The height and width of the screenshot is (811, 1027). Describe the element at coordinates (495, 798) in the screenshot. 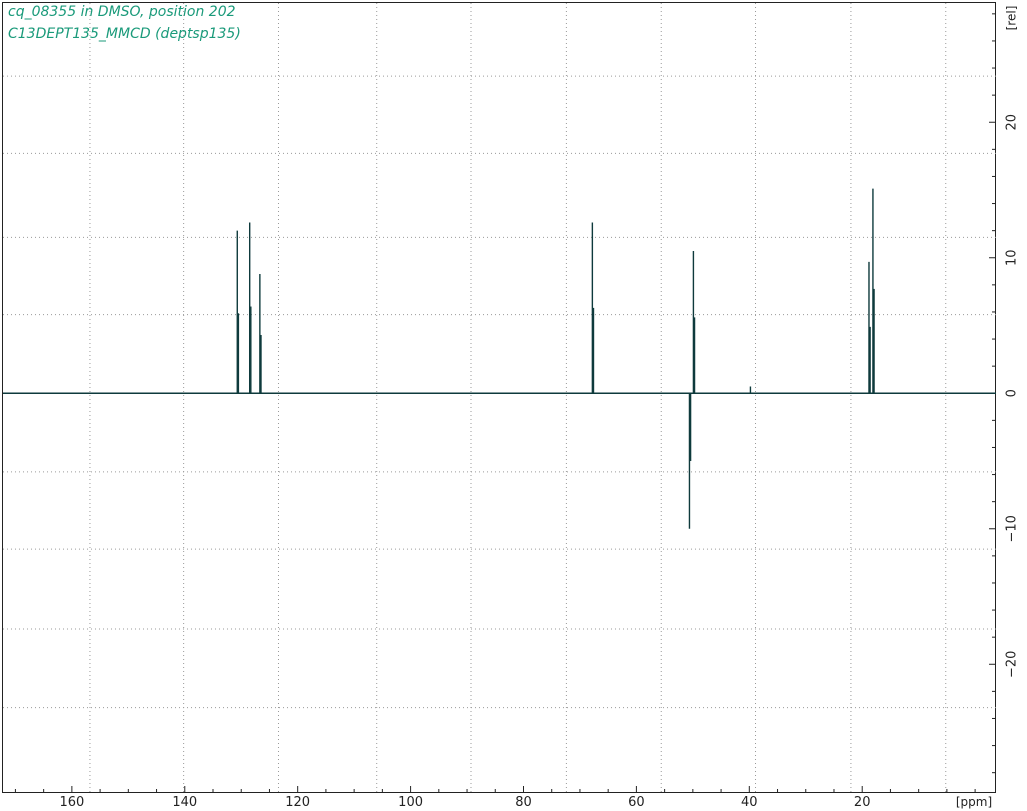

I see `x-axis: 160 140 120 100 80 60 40 20` at that location.